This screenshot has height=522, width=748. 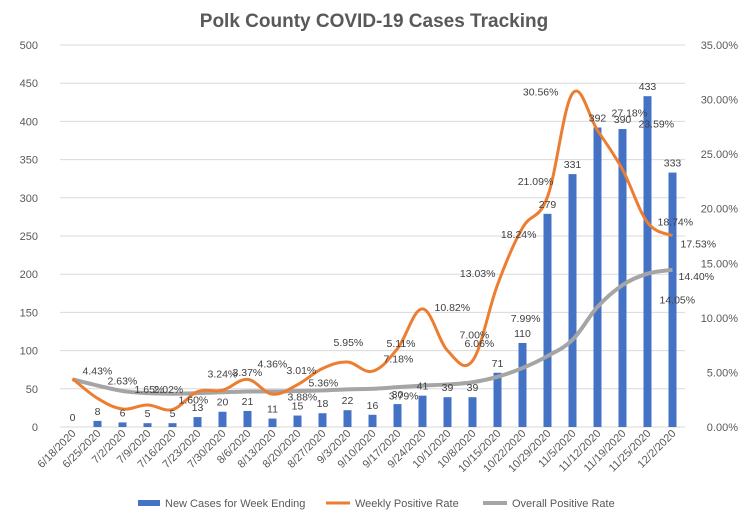 I want to click on y-tick-label: 300, so click(x=29, y=199).